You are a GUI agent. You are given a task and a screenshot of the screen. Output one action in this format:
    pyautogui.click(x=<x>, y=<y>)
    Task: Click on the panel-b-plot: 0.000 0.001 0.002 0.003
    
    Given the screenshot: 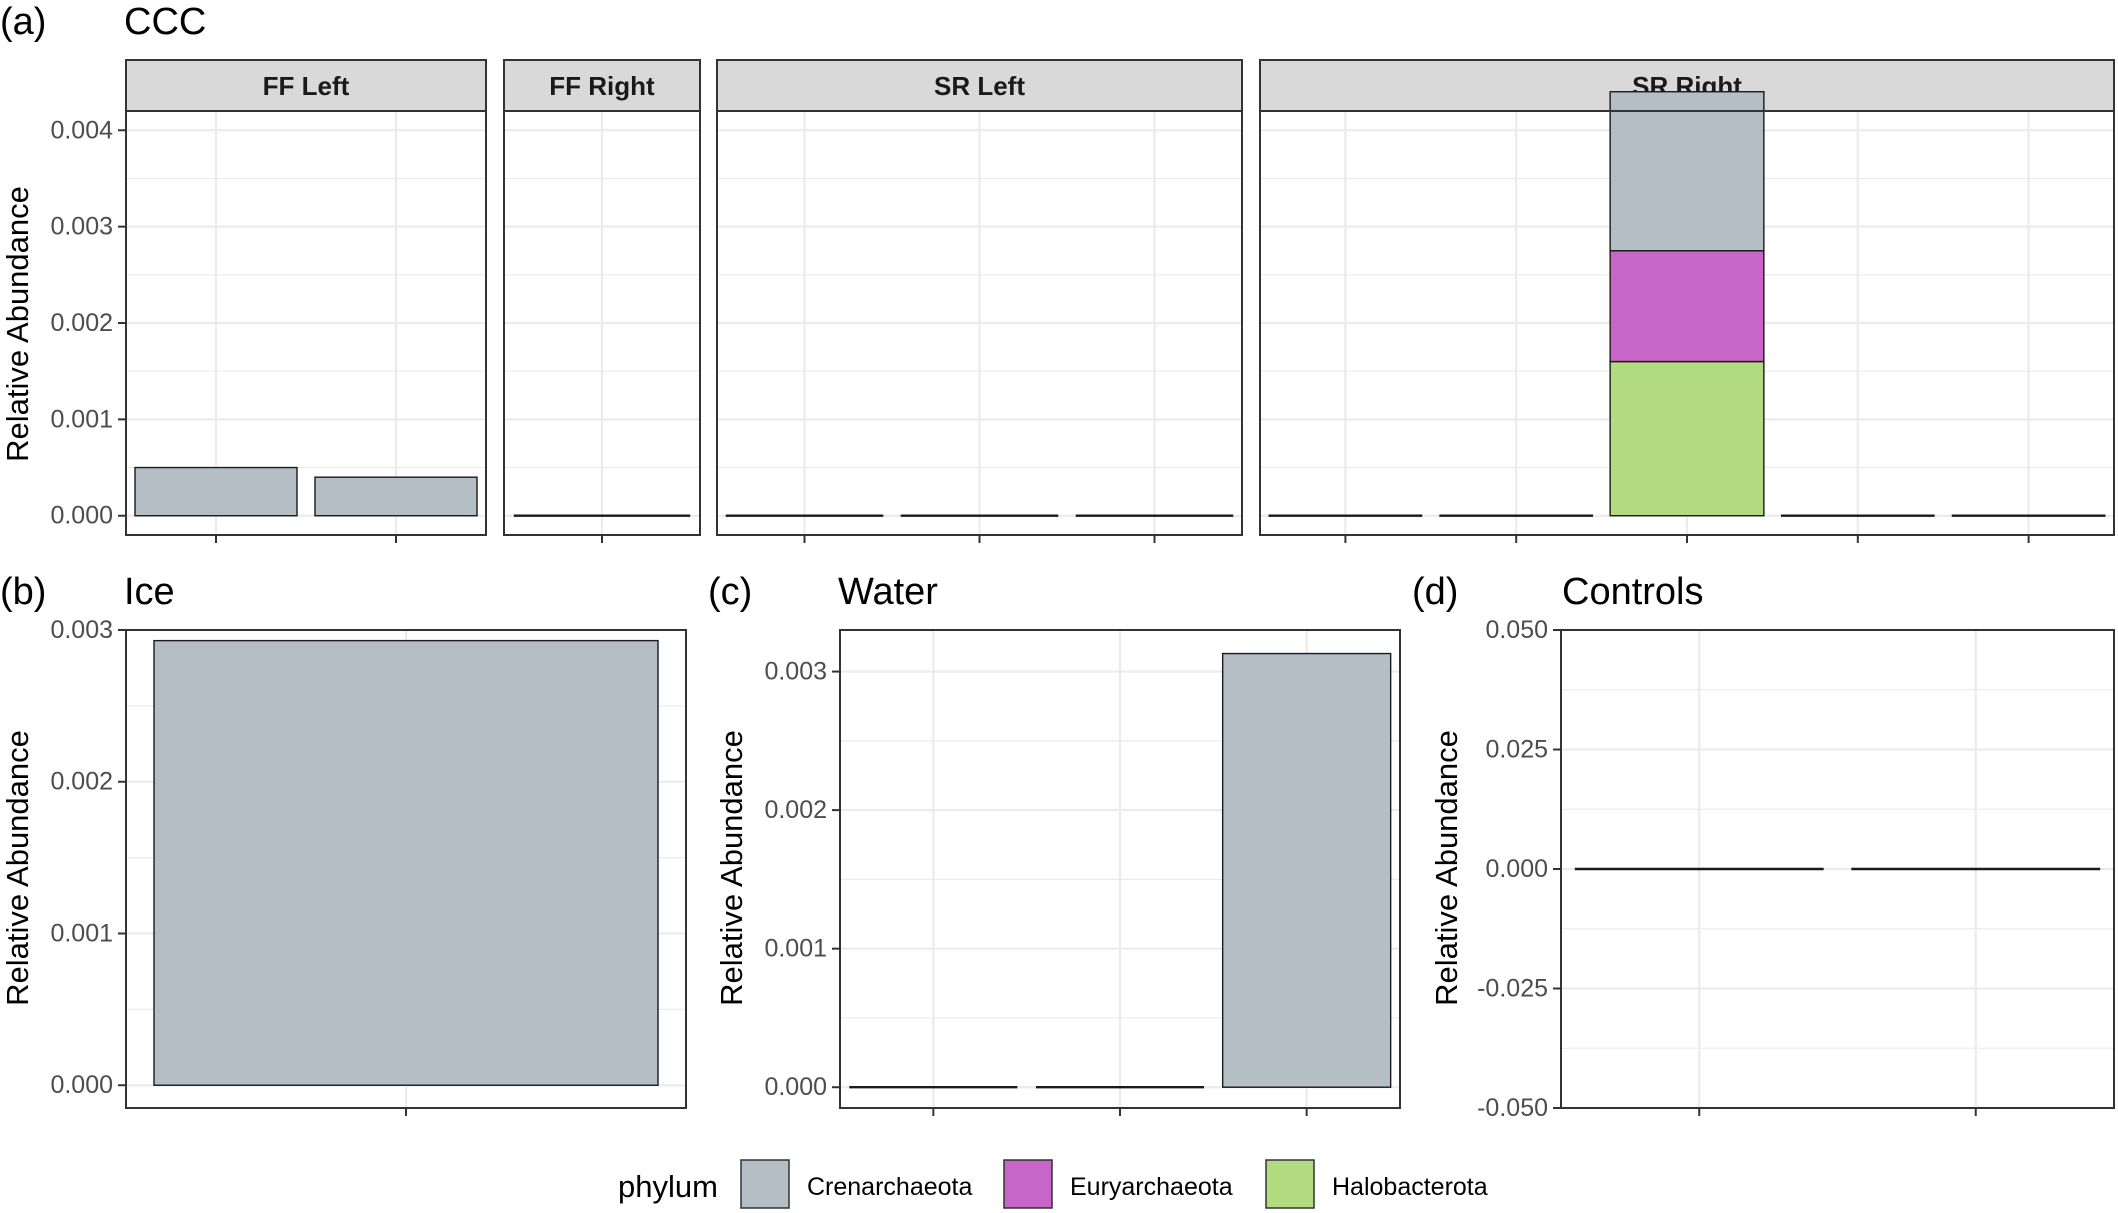 What is the action you would take?
    pyautogui.click(x=368, y=866)
    